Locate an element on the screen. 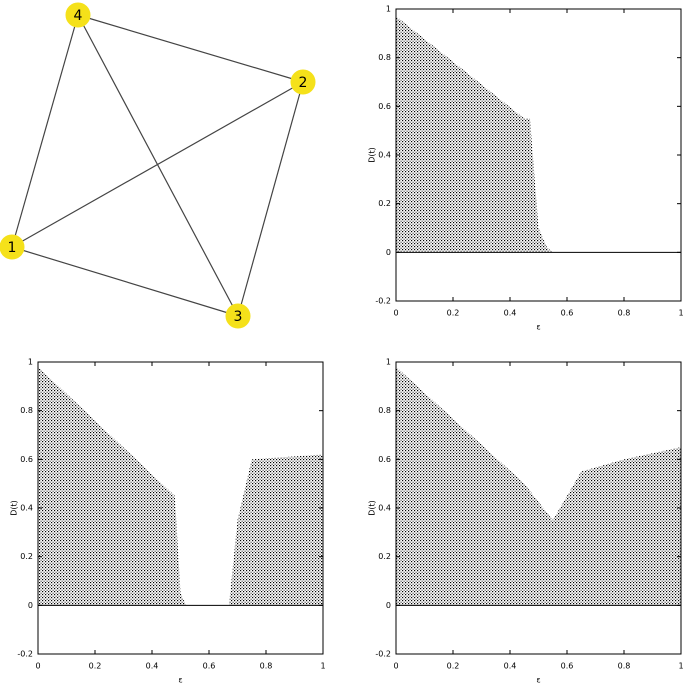  node: 4 is located at coordinates (78, 15).